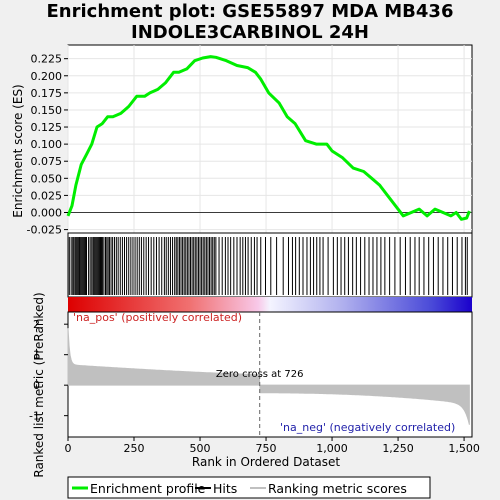 The image size is (500, 500). I want to click on es-tick-label: 0.125, so click(47, 127).